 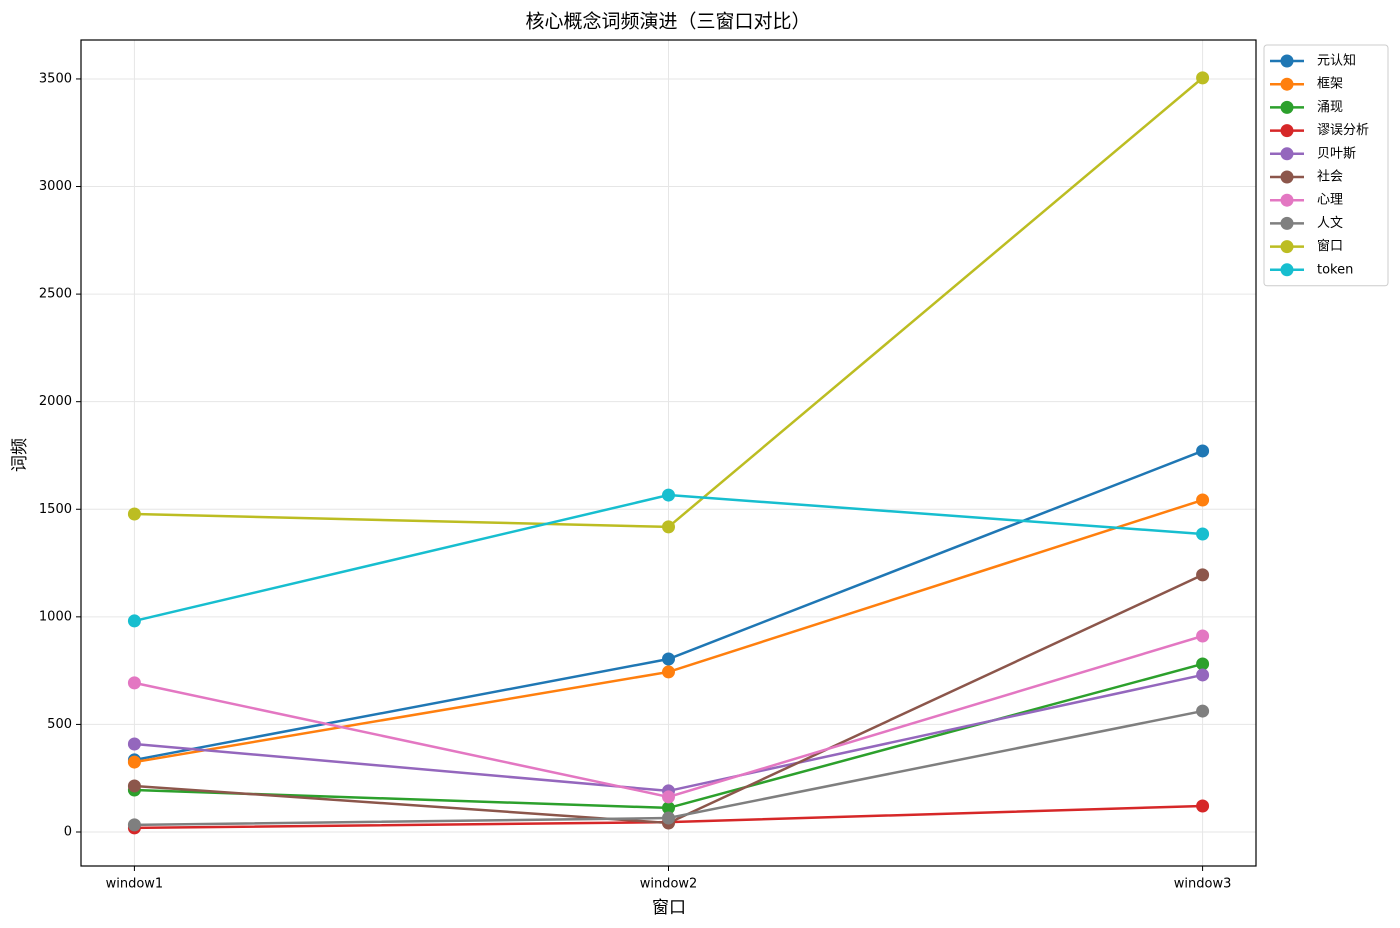 I want to click on y-tick-label: 2500, so click(x=55, y=294).